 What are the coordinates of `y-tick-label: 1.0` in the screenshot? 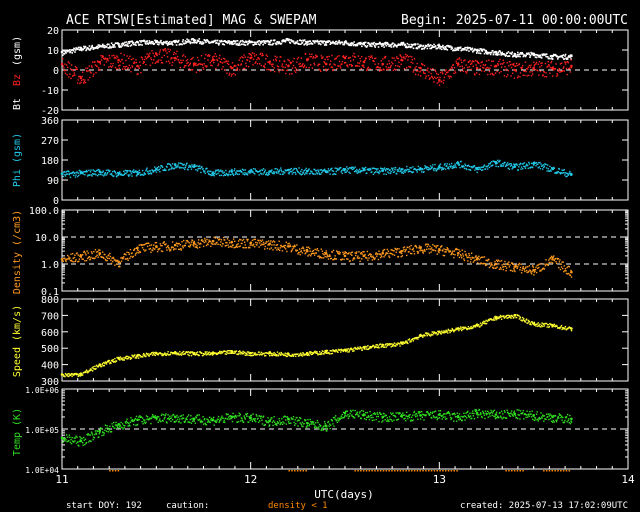 It's located at (50, 265).